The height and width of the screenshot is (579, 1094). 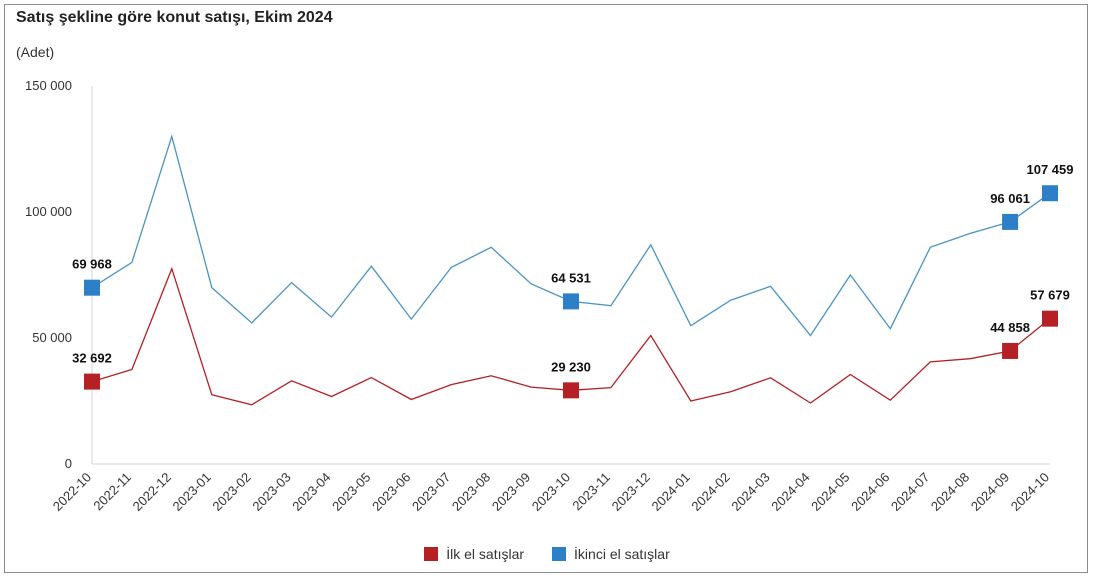 I want to click on series-1-data-label: 64 531, so click(x=571, y=277).